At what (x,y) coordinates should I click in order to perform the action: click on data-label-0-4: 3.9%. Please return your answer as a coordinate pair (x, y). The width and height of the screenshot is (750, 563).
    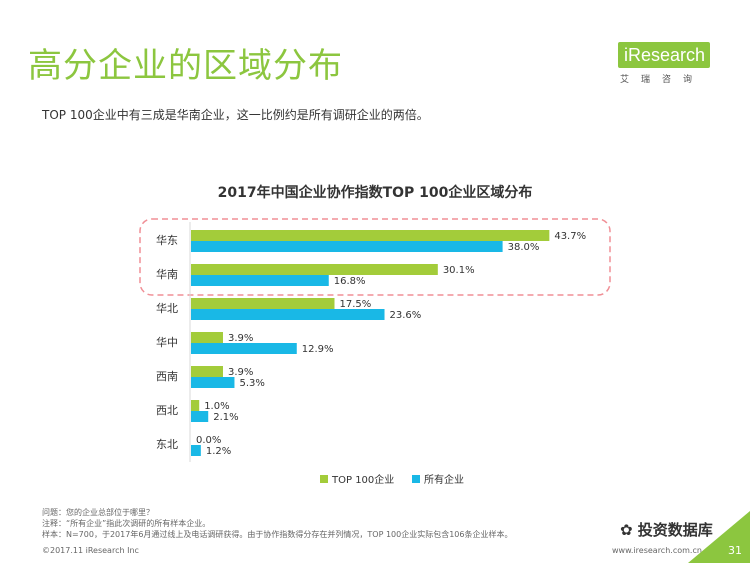
    Looking at the image, I should click on (240, 372).